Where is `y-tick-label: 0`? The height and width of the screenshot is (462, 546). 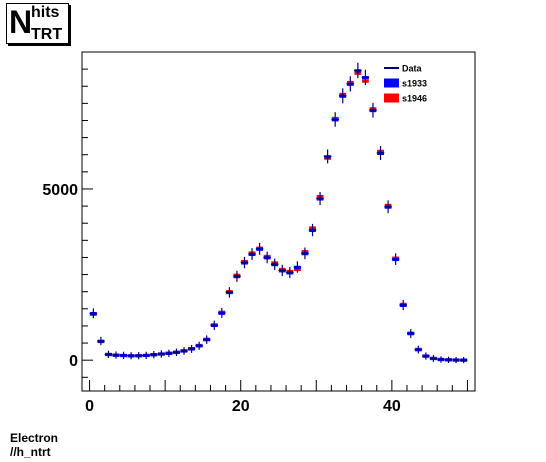 y-tick-label: 0 is located at coordinates (73, 361).